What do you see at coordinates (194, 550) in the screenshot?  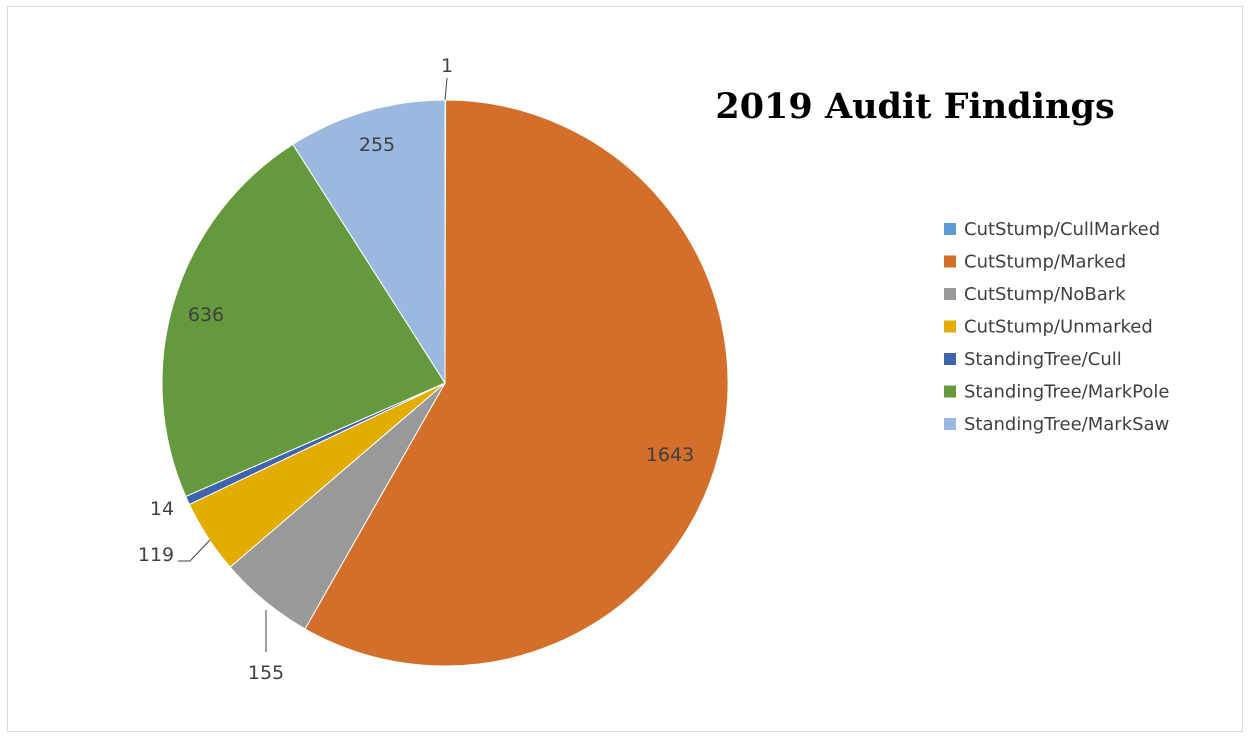 I see `leader-line-cutstump-unmarked` at bounding box center [194, 550].